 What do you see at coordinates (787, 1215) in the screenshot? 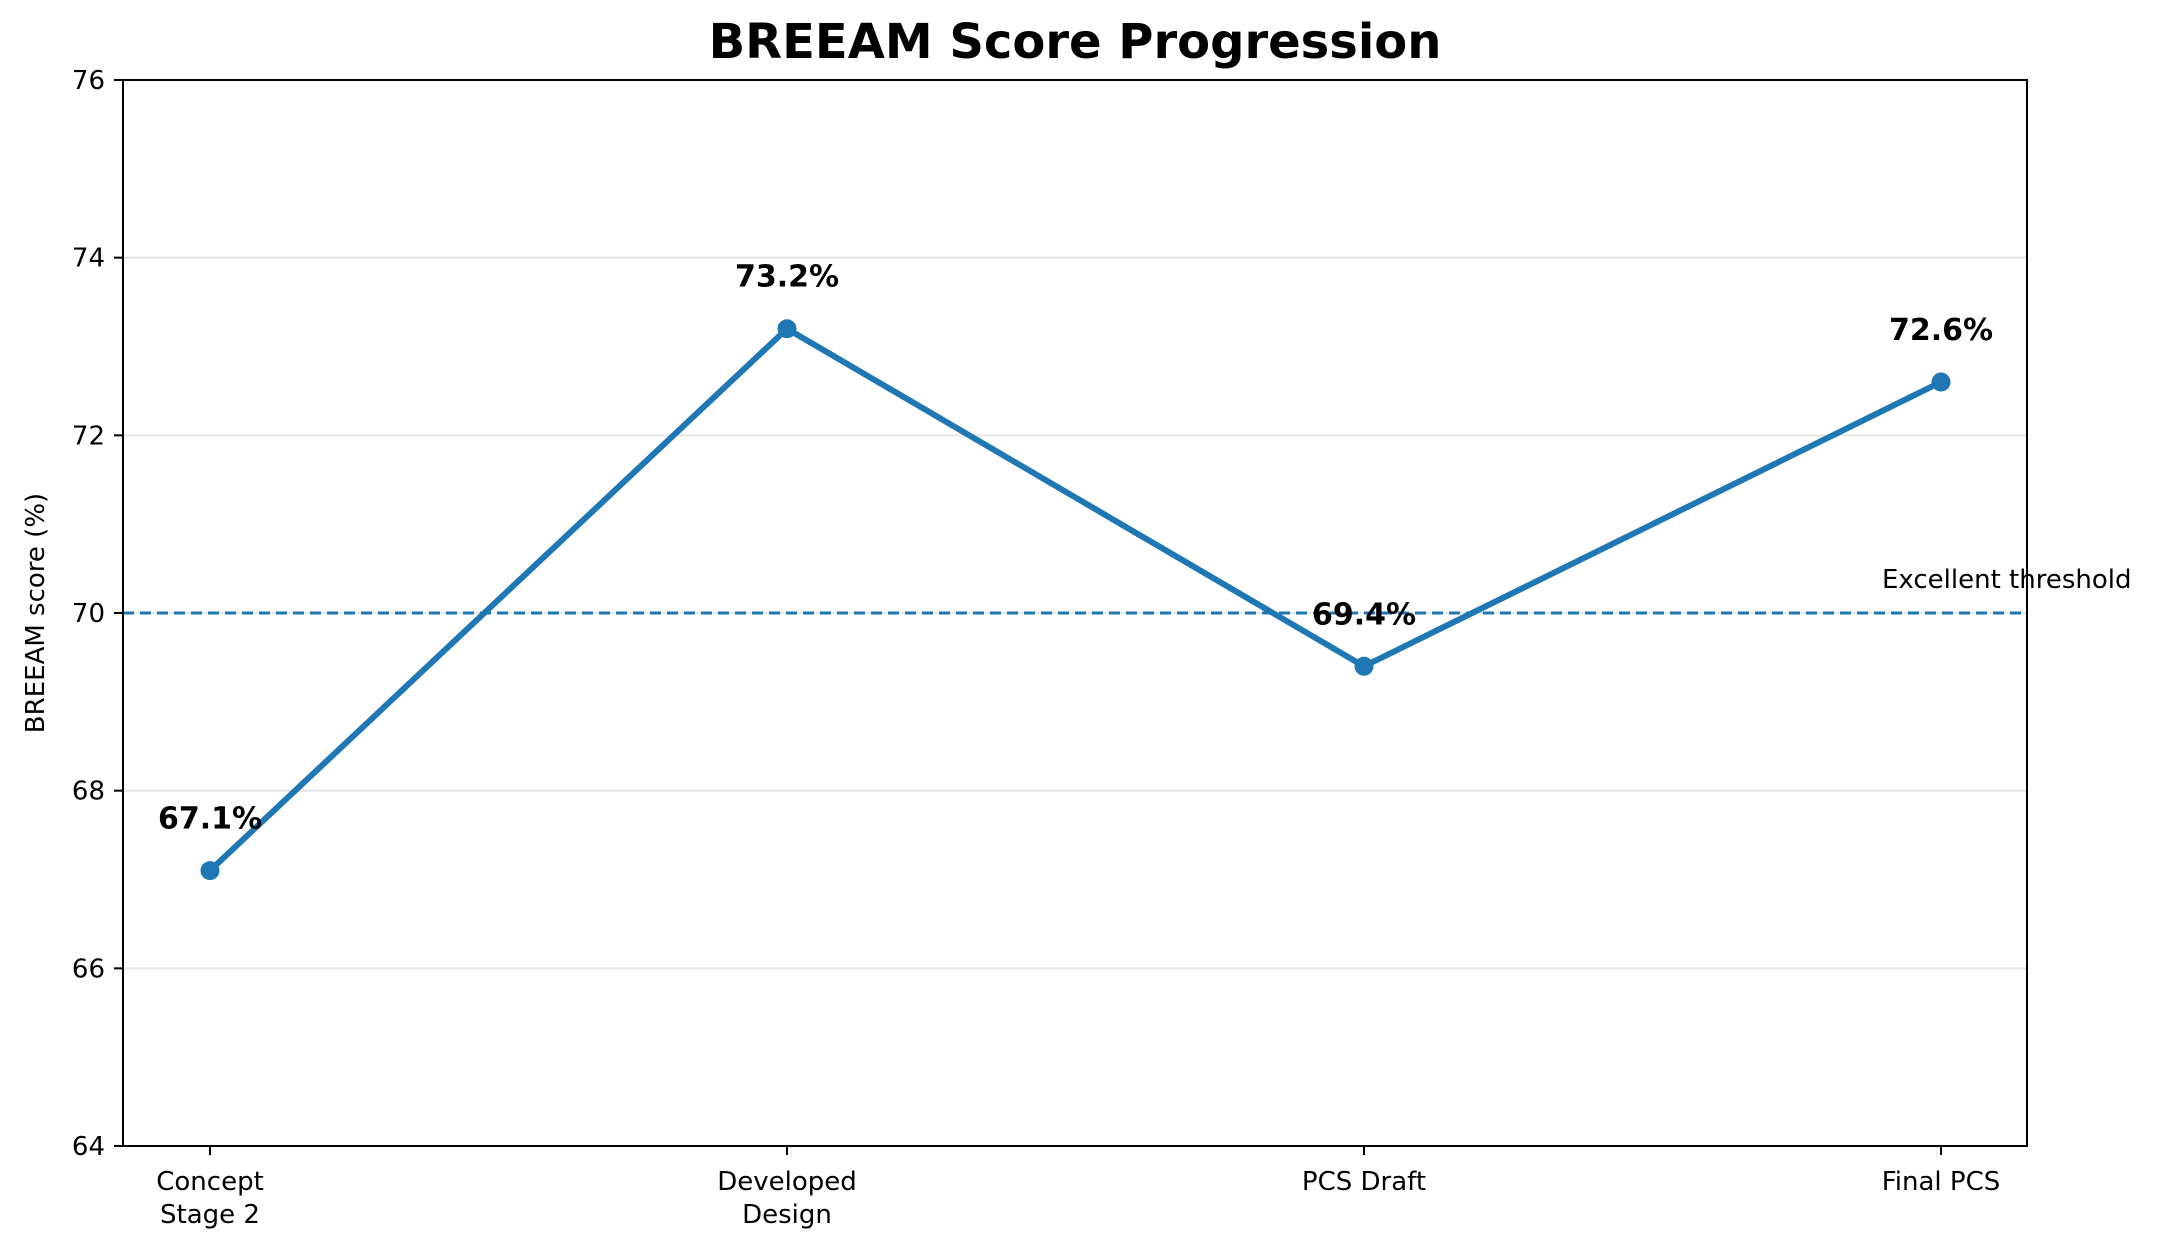
I see `x-tick-label-line: Design` at bounding box center [787, 1215].